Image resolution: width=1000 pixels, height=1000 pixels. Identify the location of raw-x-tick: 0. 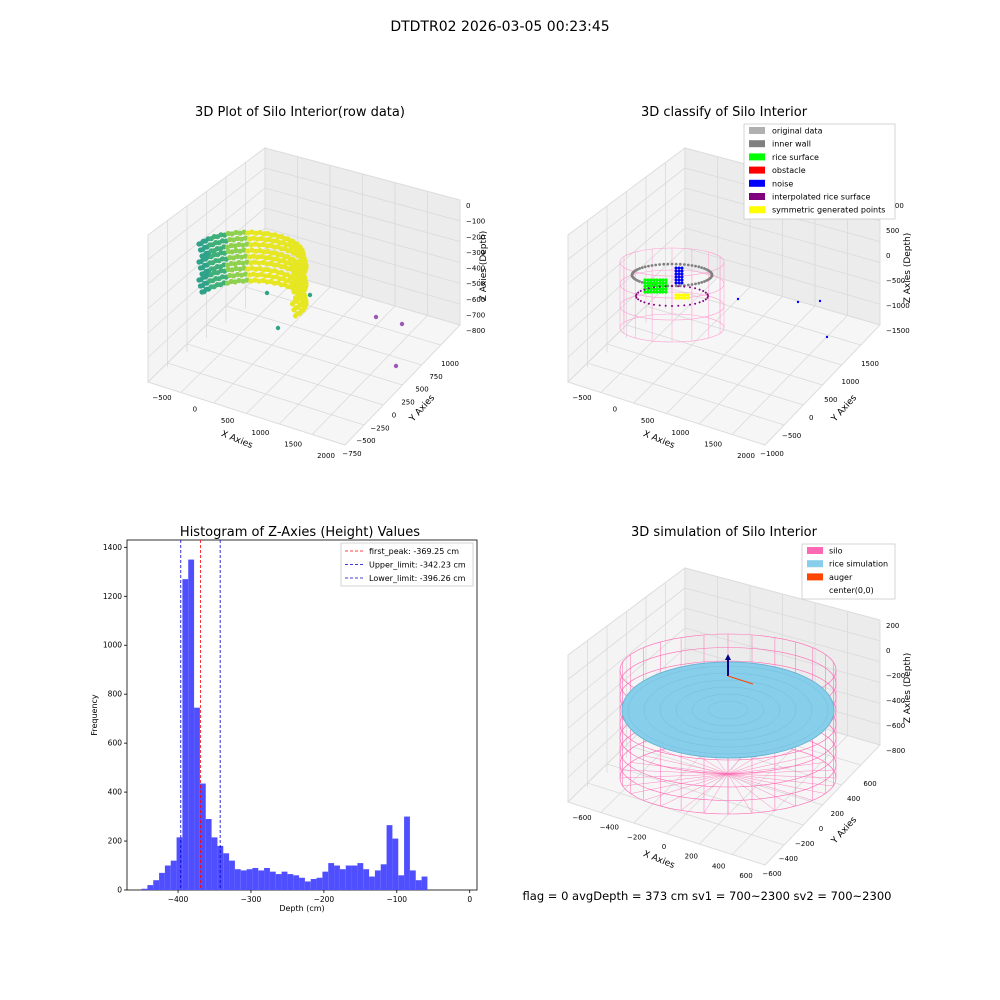
(195, 410).